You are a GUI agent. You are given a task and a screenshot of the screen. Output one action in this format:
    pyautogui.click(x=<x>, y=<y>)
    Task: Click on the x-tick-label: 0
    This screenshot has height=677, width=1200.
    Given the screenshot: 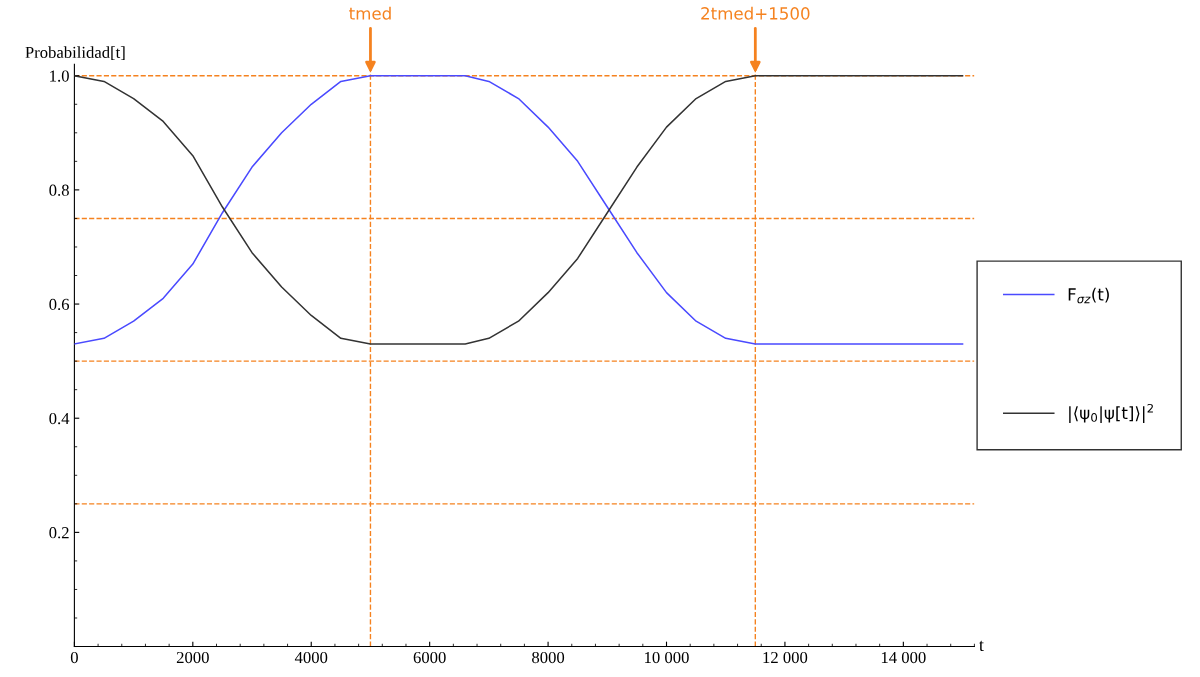 What is the action you would take?
    pyautogui.click(x=74, y=657)
    